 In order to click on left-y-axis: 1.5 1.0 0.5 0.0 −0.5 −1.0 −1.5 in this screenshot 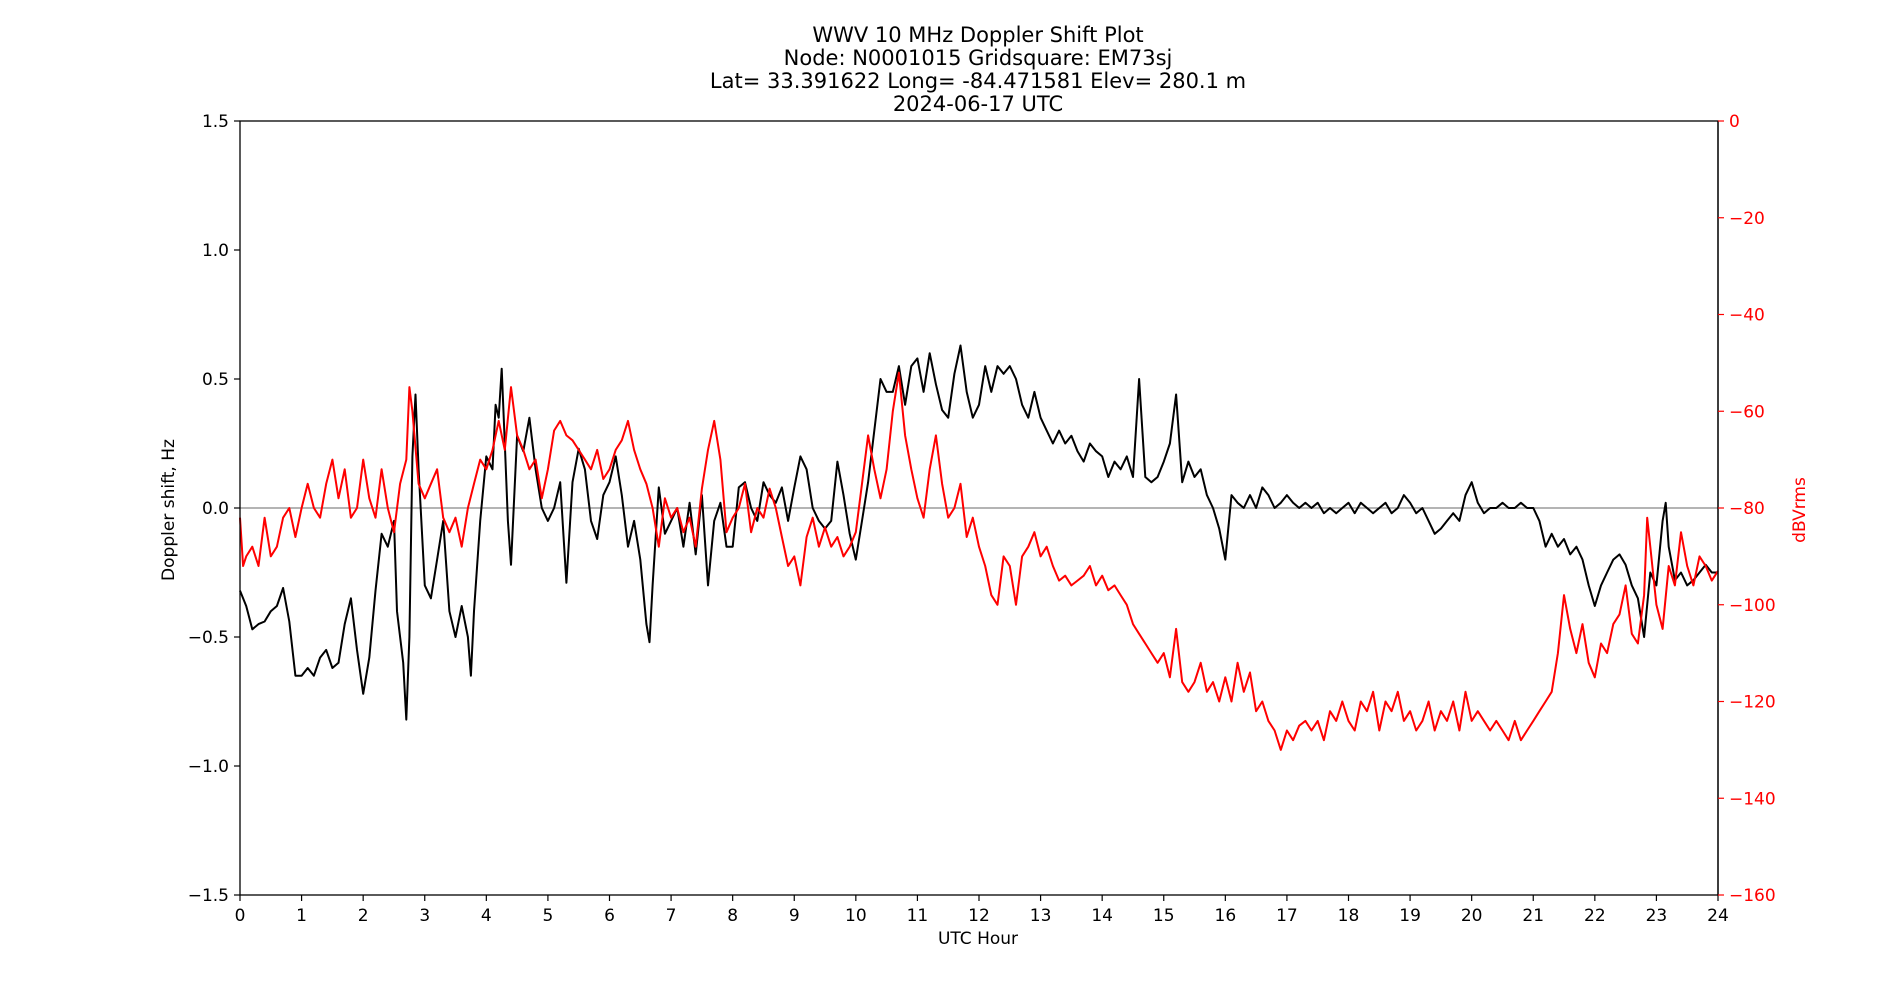, I will do `click(214, 509)`.